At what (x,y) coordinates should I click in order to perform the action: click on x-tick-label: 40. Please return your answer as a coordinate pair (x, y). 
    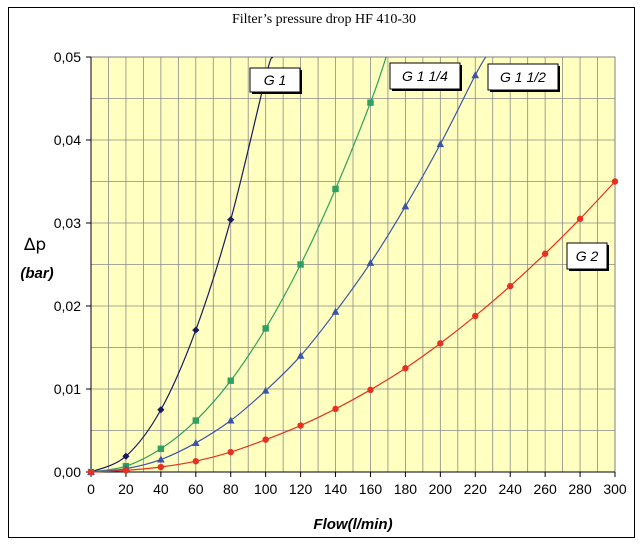
    Looking at the image, I should click on (161, 489).